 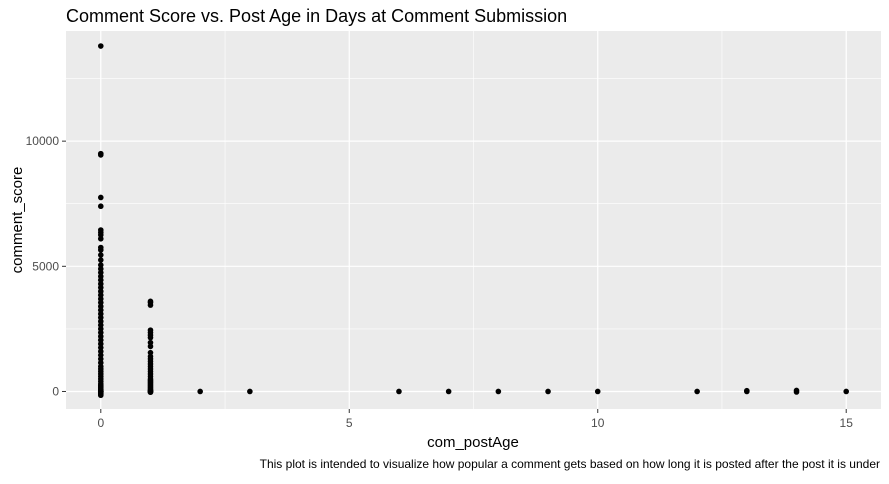 I want to click on y-tick-label: 5000, so click(x=45, y=266).